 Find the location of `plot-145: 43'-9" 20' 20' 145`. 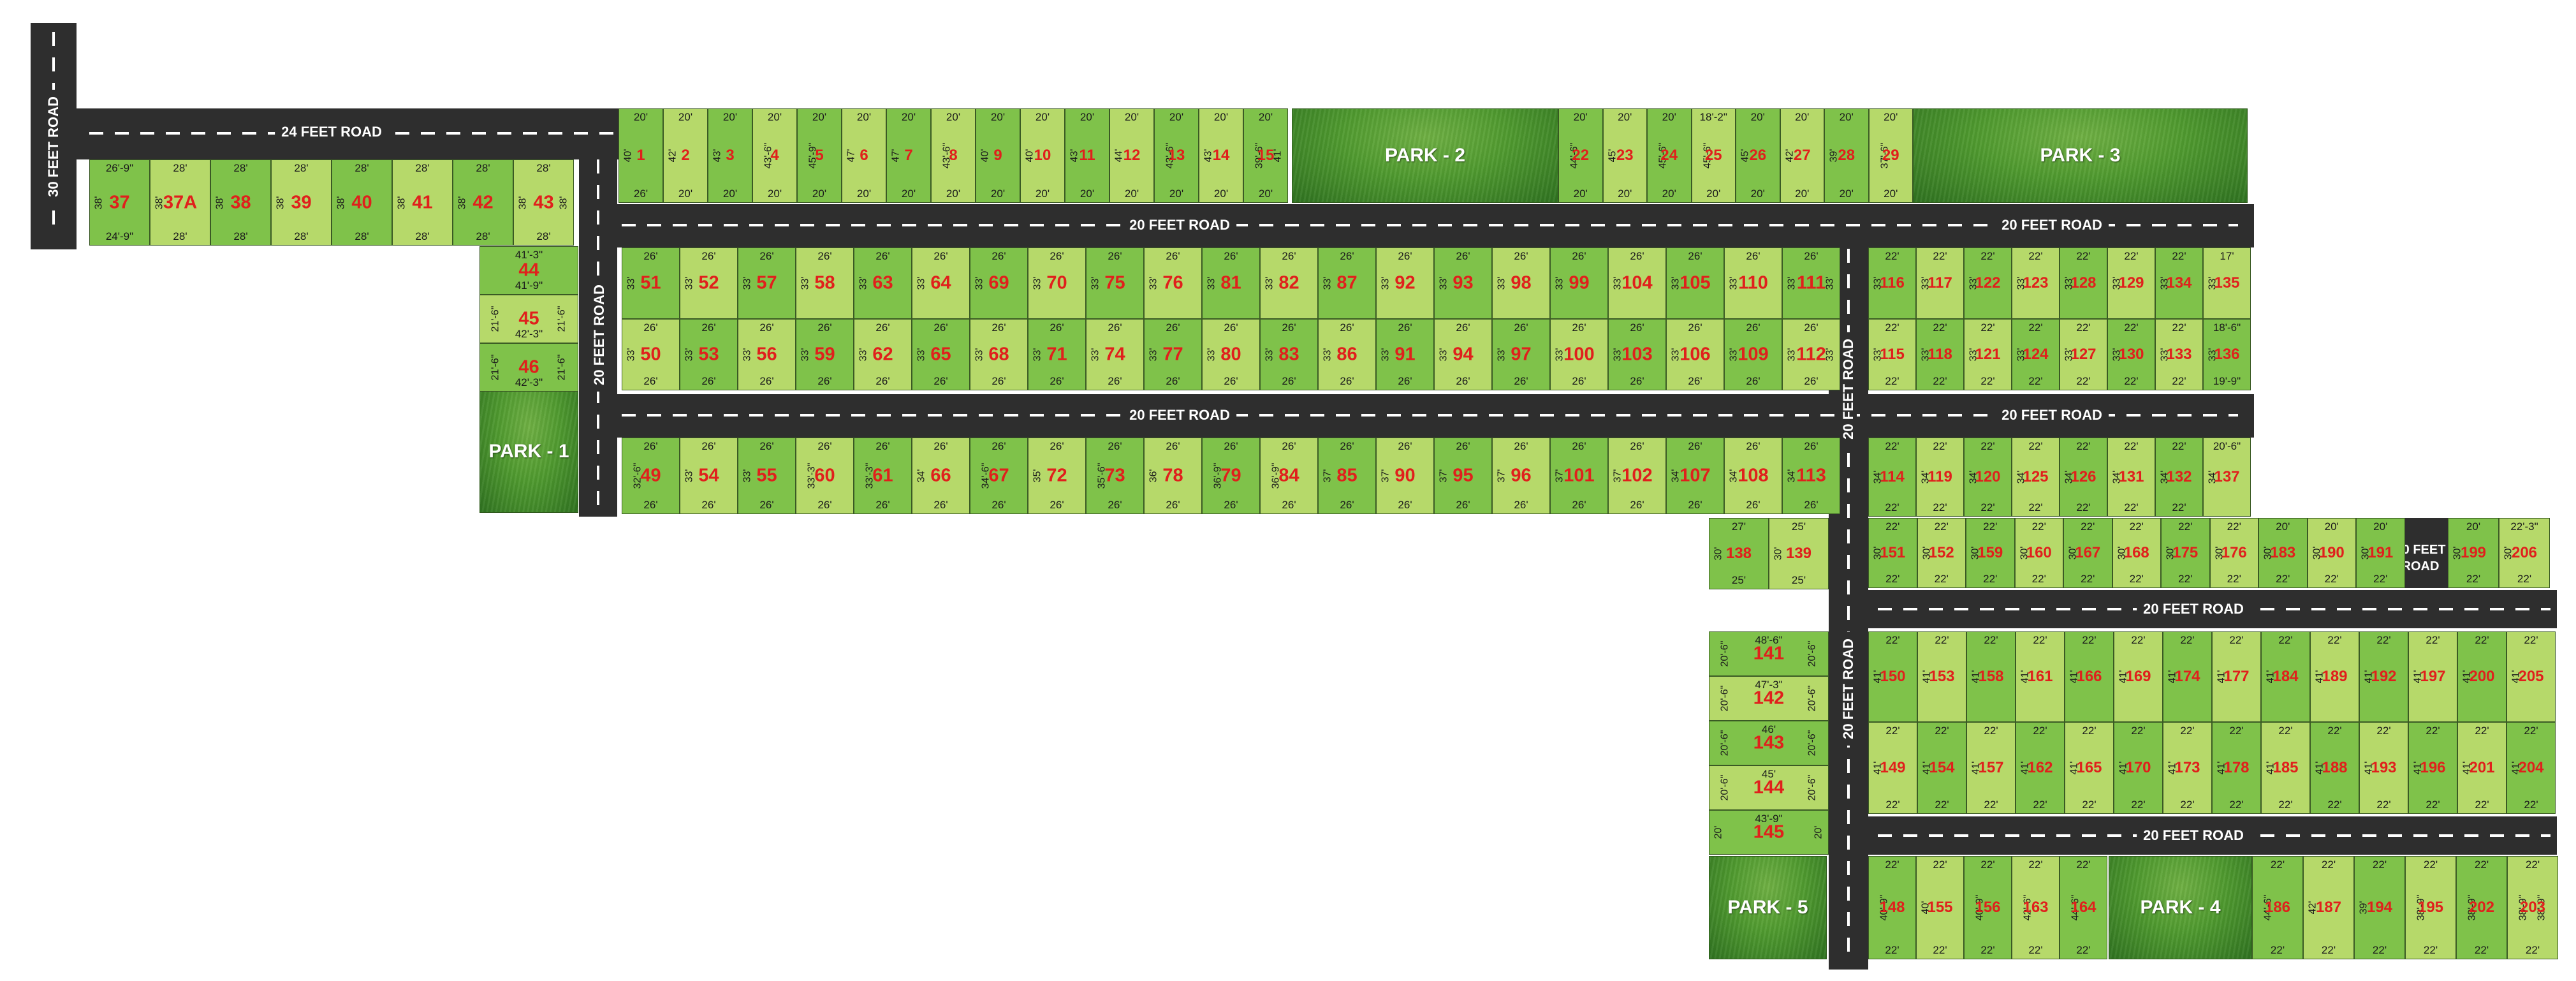

plot-145: 43'-9" 20' 20' 145 is located at coordinates (1769, 832).